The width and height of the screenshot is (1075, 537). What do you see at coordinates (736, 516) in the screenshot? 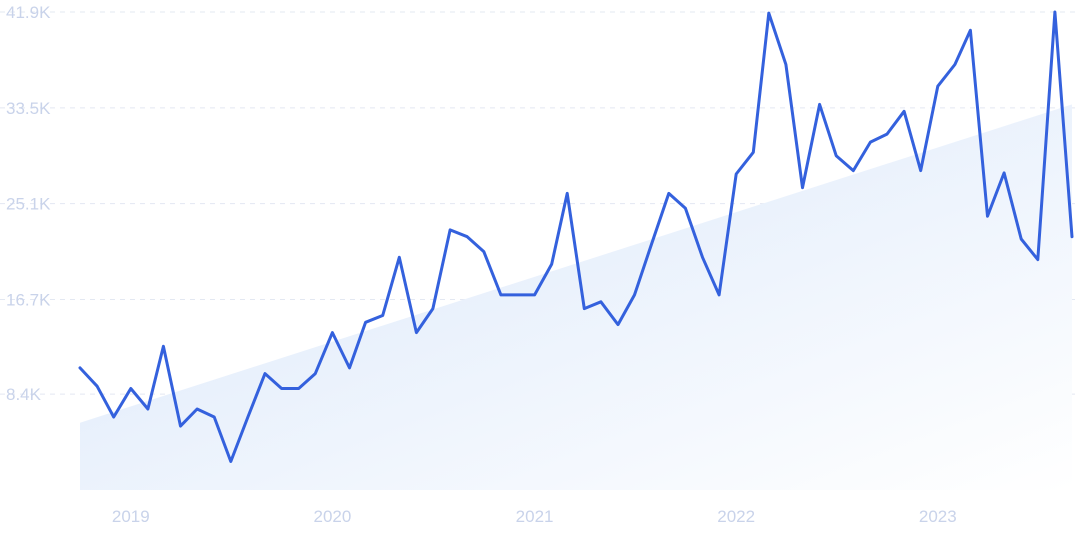
I see `x-tick-label: 2022` at bounding box center [736, 516].